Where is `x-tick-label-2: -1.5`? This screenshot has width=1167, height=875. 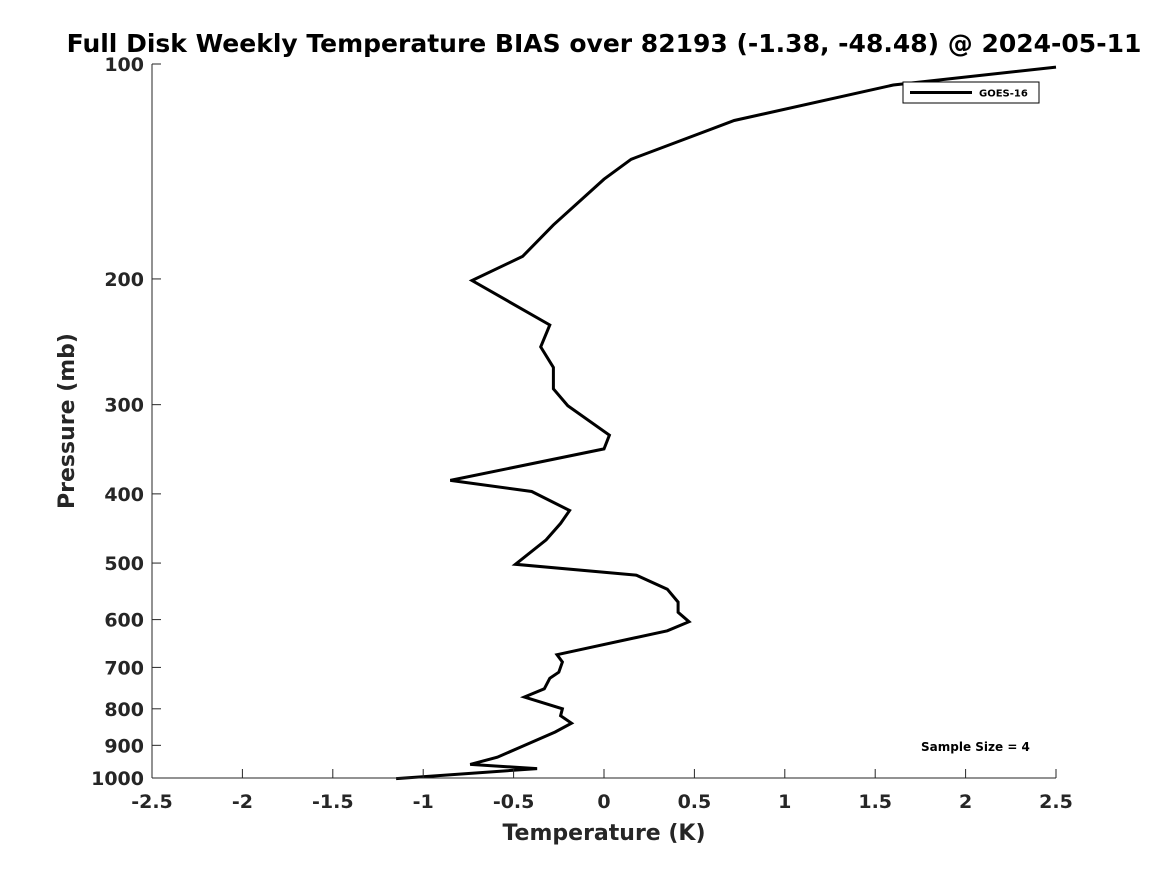
x-tick-label-2: -1.5 is located at coordinates (333, 802).